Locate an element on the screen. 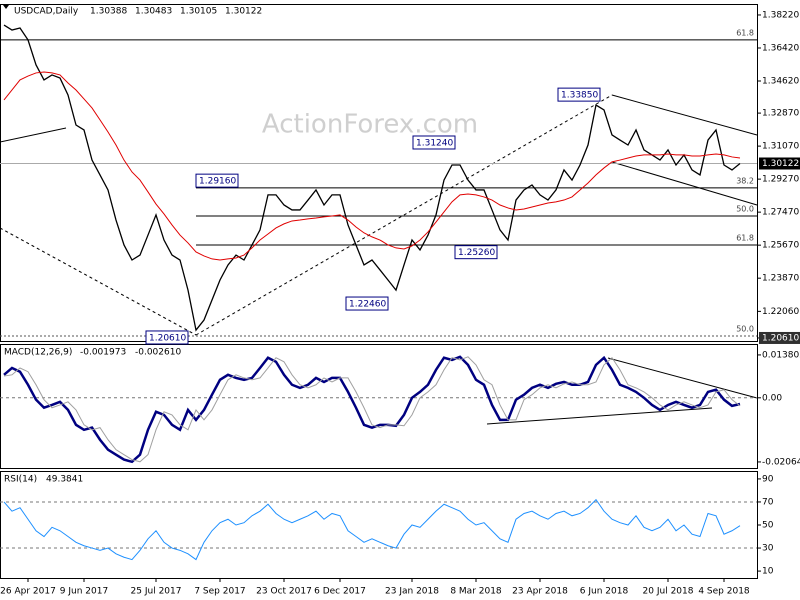  pivot-label: 1.29160 is located at coordinates (217, 182).